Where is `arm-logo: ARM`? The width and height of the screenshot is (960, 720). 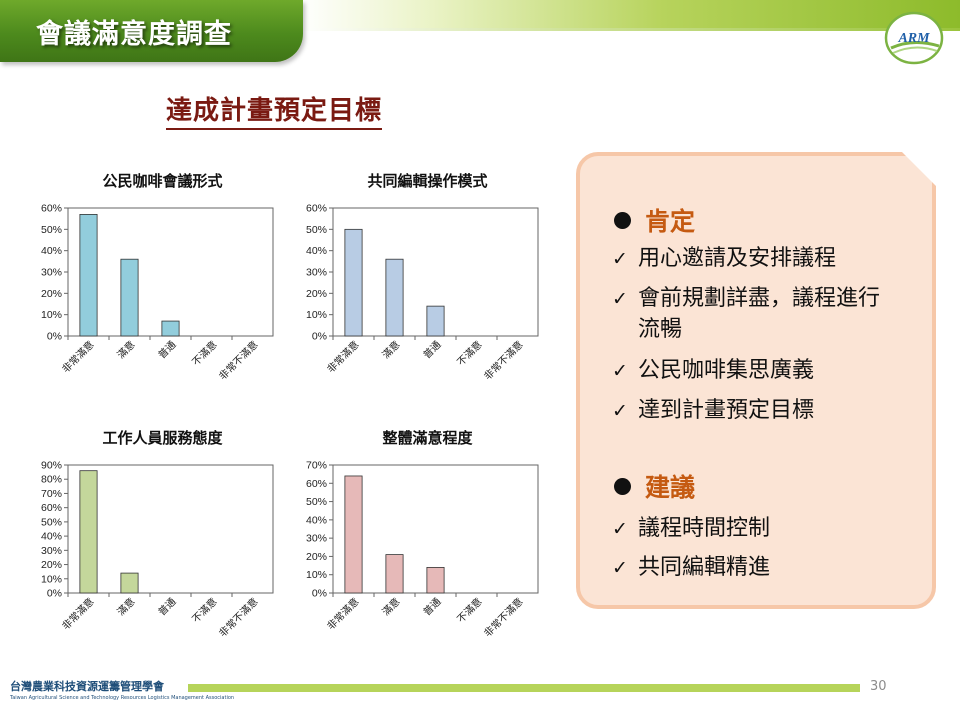 arm-logo: ARM is located at coordinates (914, 38).